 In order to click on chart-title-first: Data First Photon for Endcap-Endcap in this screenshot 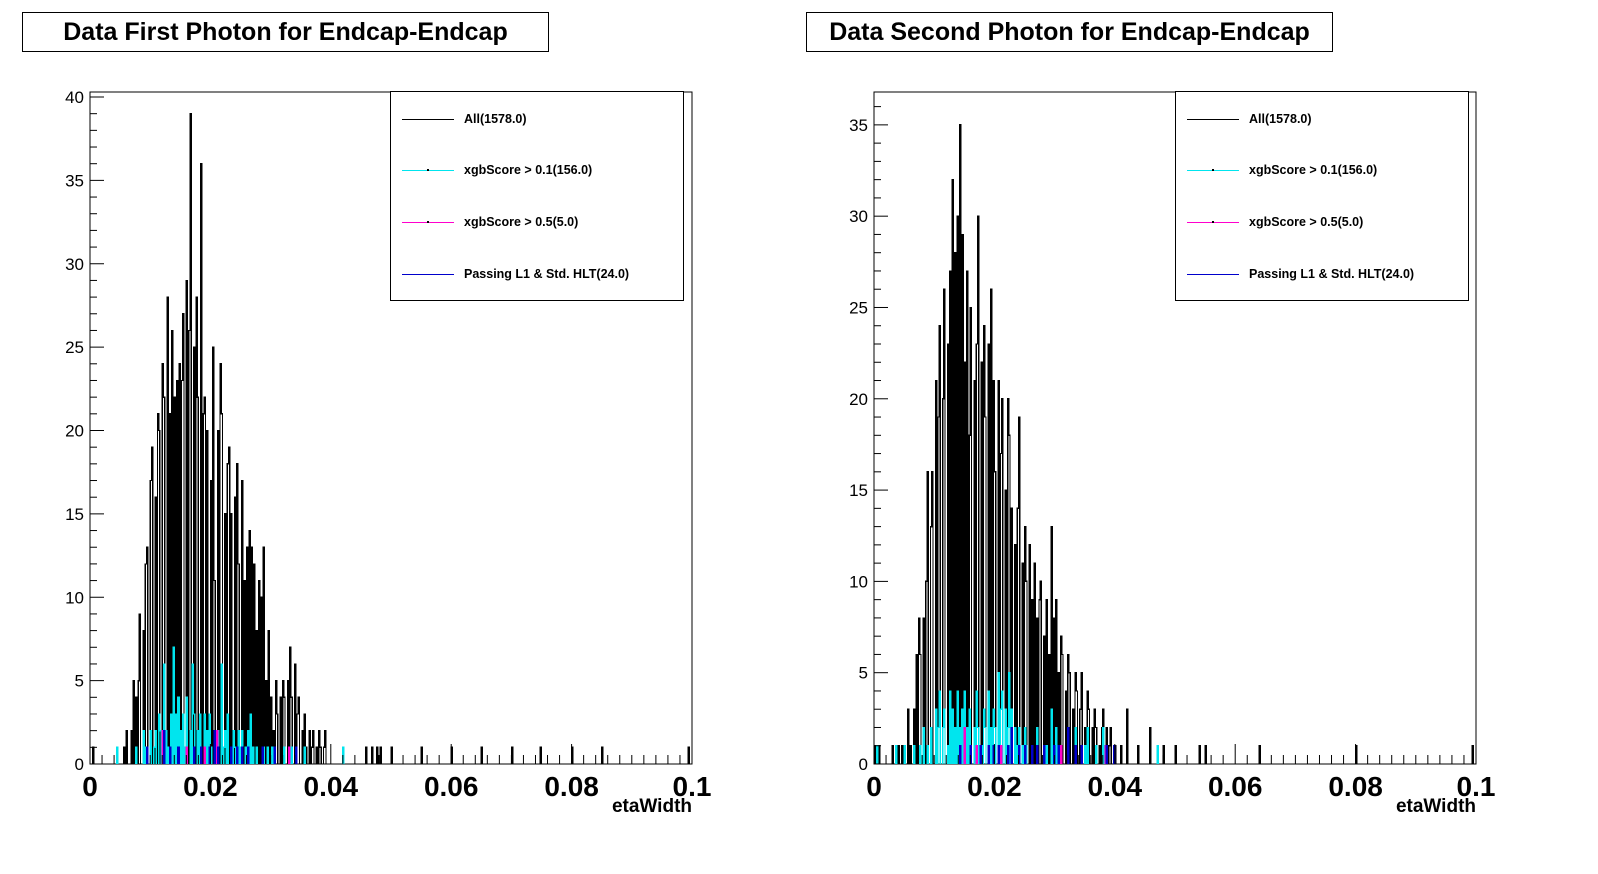, I will do `click(285, 32)`.